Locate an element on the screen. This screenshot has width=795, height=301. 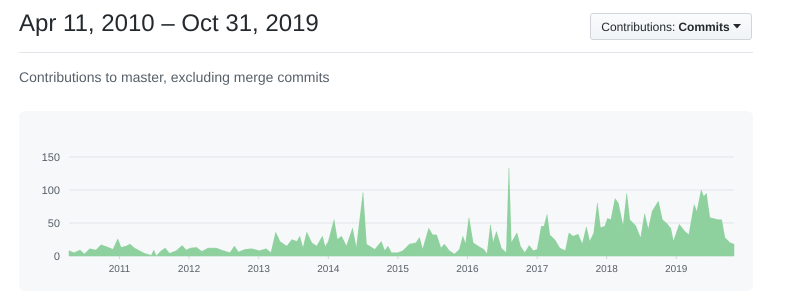
x-tick-label: 2013 is located at coordinates (259, 269).